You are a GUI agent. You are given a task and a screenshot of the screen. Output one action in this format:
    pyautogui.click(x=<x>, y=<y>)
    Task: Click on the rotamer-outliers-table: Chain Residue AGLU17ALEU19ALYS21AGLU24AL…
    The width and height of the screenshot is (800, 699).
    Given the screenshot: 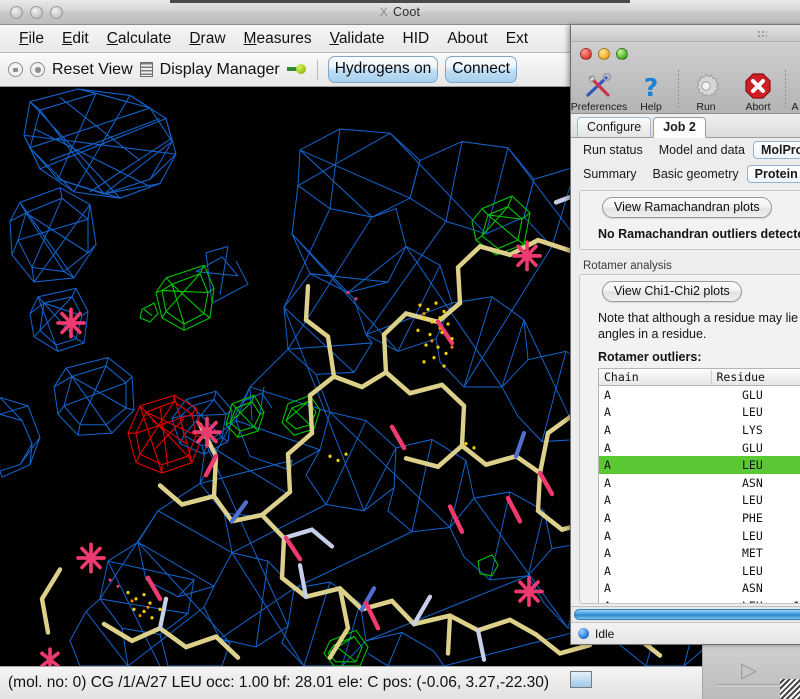 What is the action you would take?
    pyautogui.click(x=699, y=485)
    